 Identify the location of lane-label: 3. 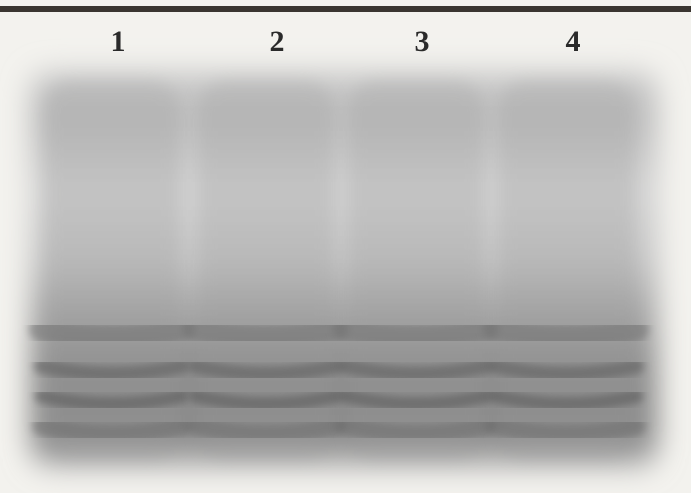
(422, 41).